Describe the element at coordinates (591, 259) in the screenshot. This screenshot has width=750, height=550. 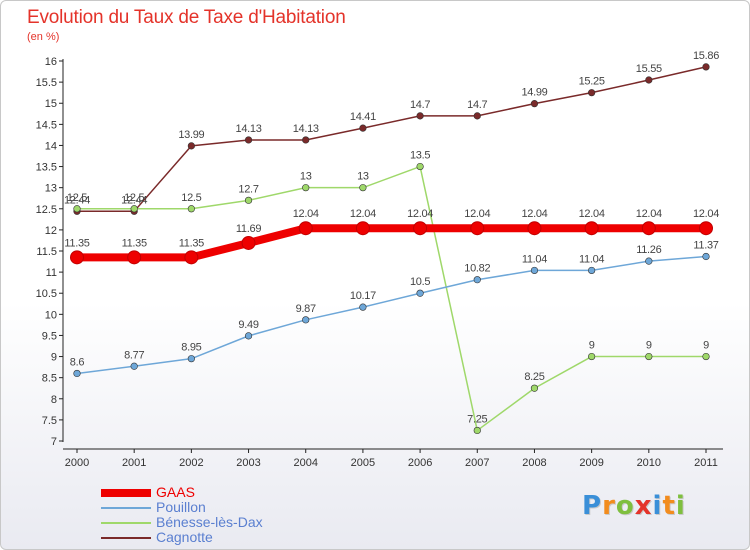
I see `data-label: 11.04` at that location.